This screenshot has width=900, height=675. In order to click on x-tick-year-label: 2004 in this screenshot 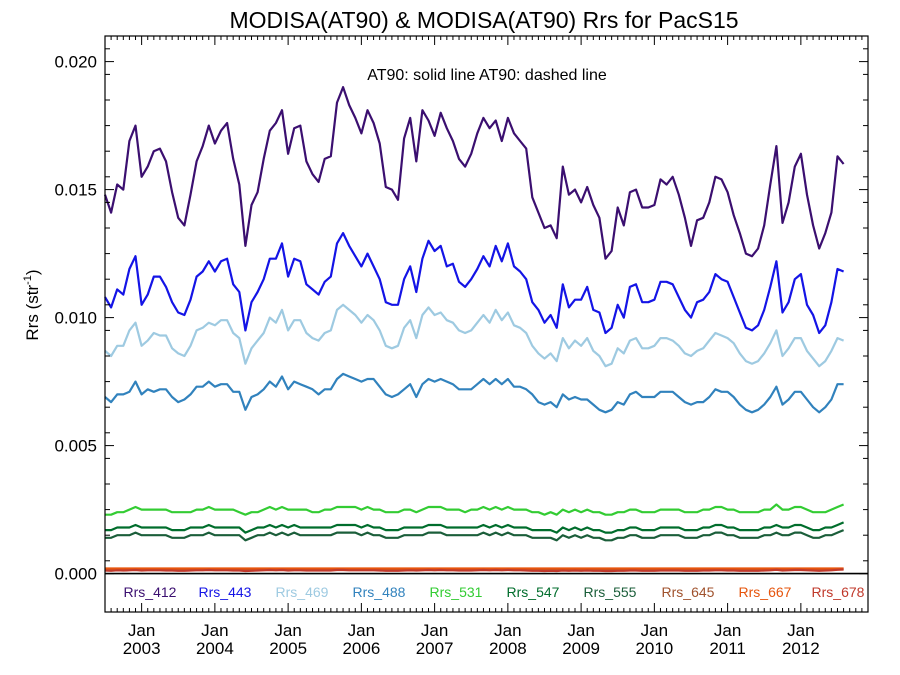, I will do `click(215, 648)`.